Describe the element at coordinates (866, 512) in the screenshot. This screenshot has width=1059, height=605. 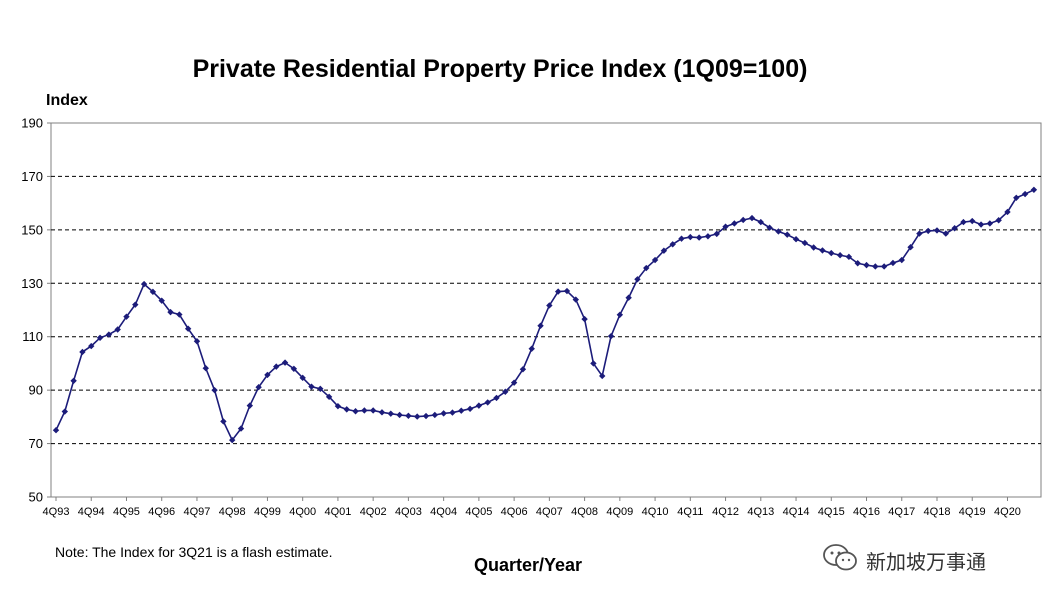
I see `x-tick-label: 4Q16` at that location.